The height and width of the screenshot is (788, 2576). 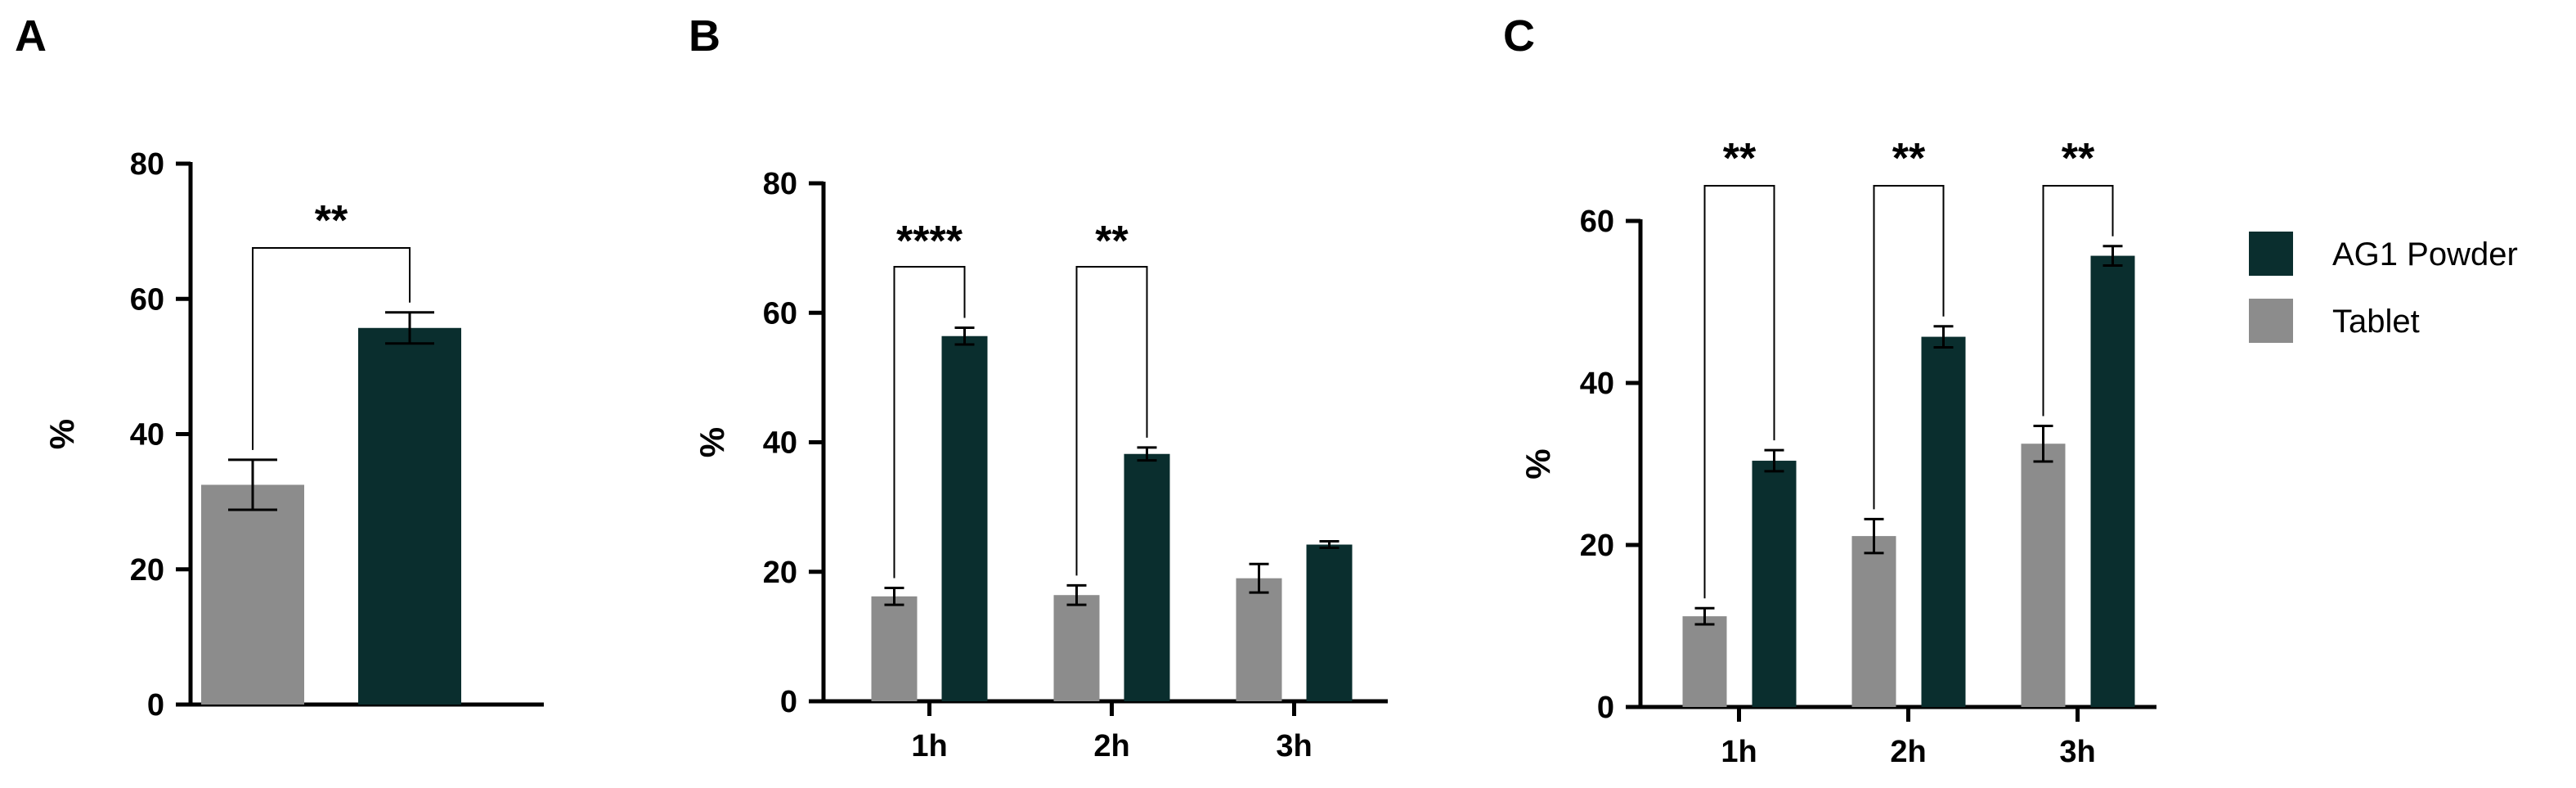 I want to click on legend-label: Tablet, so click(x=2376, y=322).